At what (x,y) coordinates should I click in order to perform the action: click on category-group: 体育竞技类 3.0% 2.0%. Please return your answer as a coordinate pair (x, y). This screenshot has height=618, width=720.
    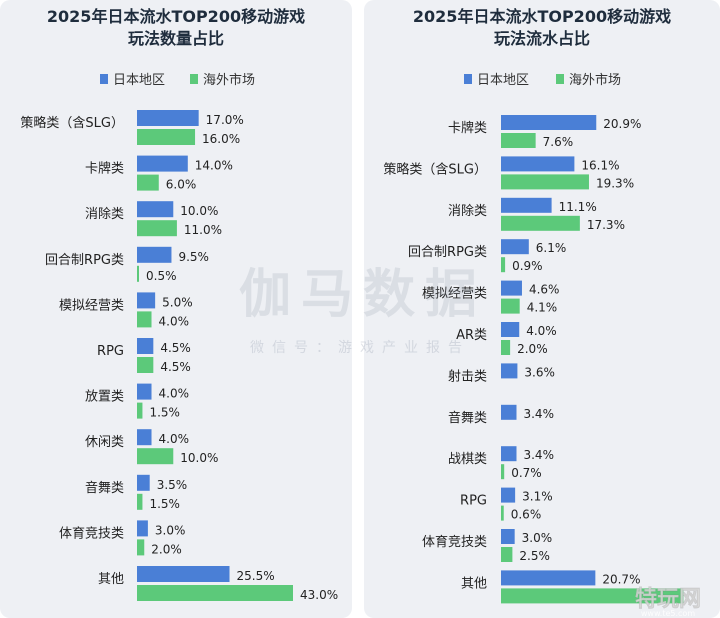
    Looking at the image, I should click on (122, 538).